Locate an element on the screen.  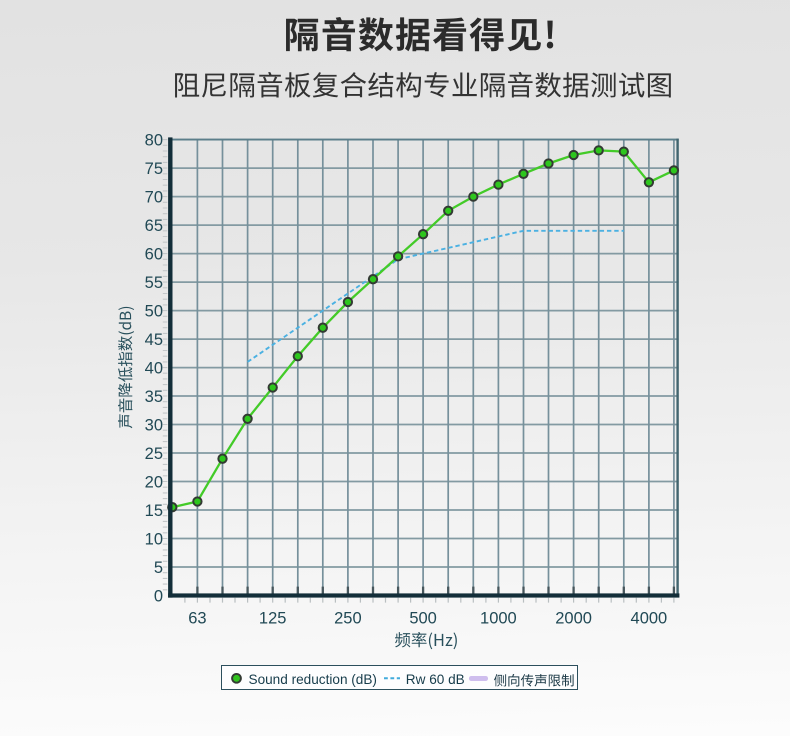
svg-text: 55 is located at coordinates (154, 283).